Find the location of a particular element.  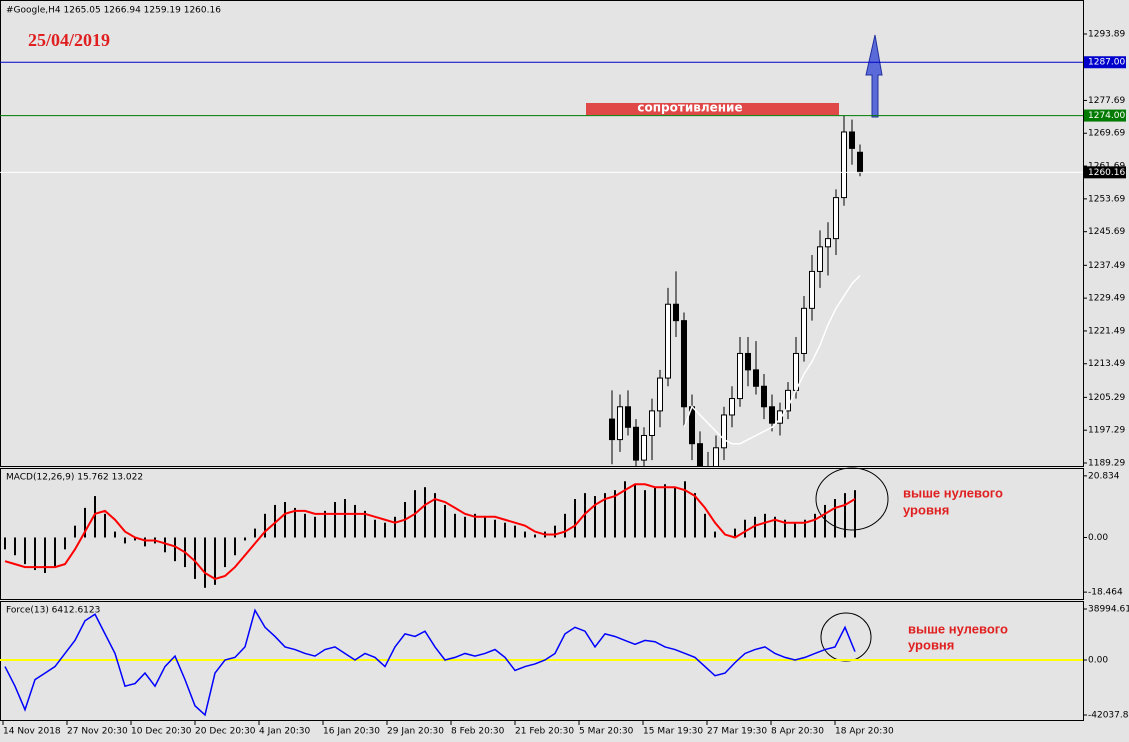

y-tick-label: 1197.29 is located at coordinates (1106, 431).